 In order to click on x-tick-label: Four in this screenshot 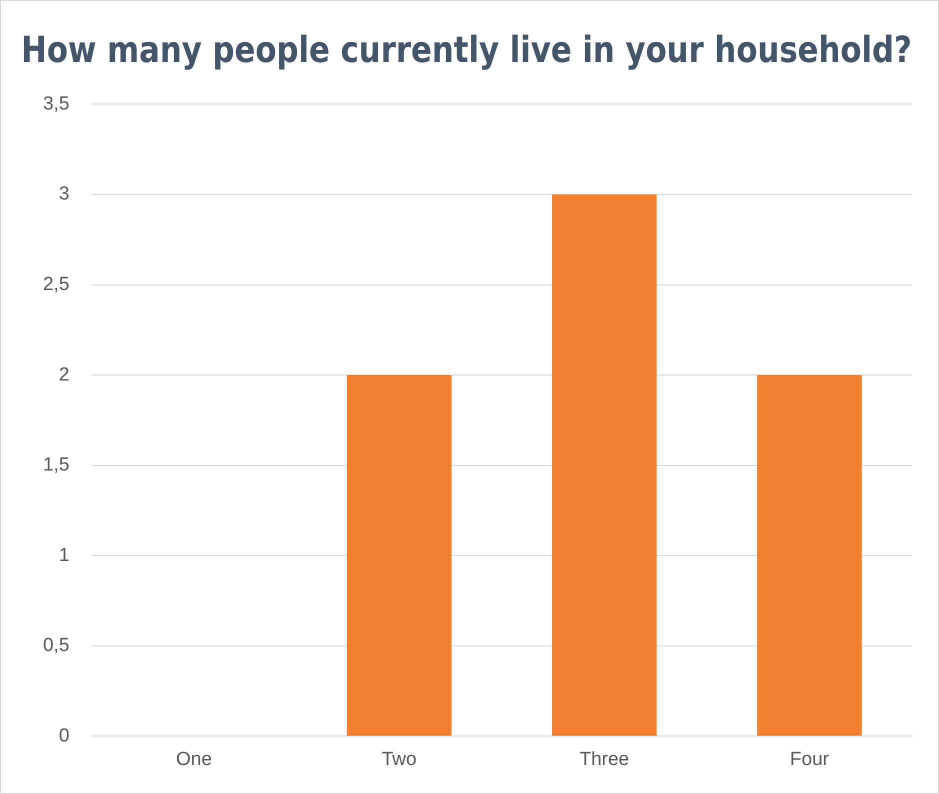, I will do `click(810, 759)`.